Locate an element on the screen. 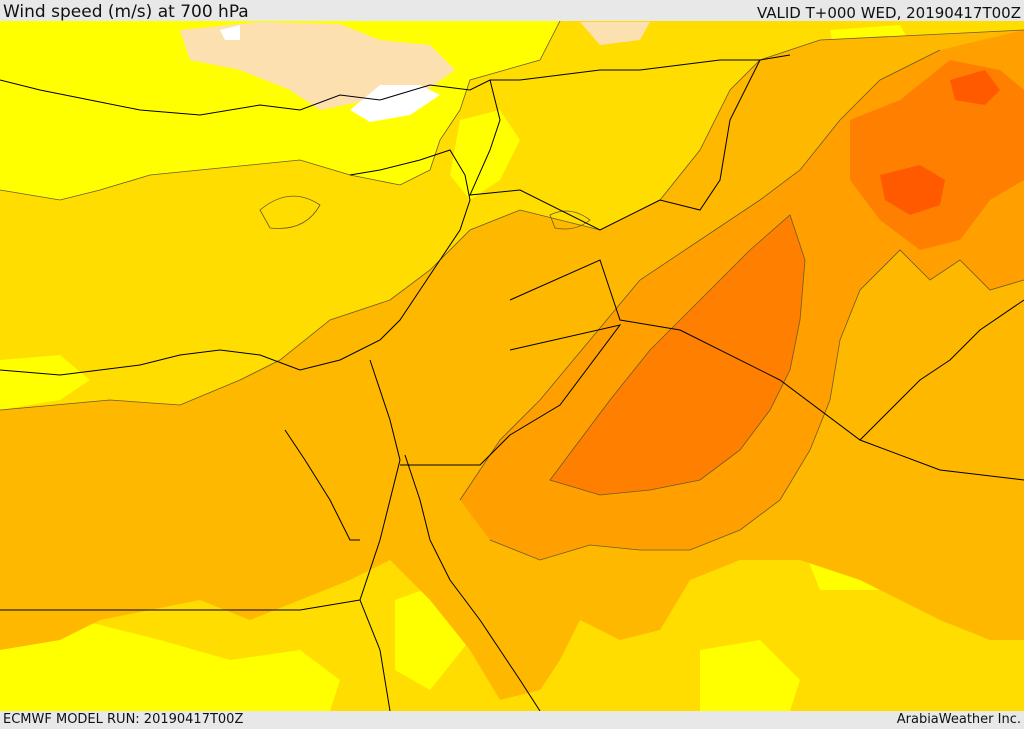 The height and width of the screenshot is (729, 1024). border-jordan-saudi is located at coordinates (511, 395).